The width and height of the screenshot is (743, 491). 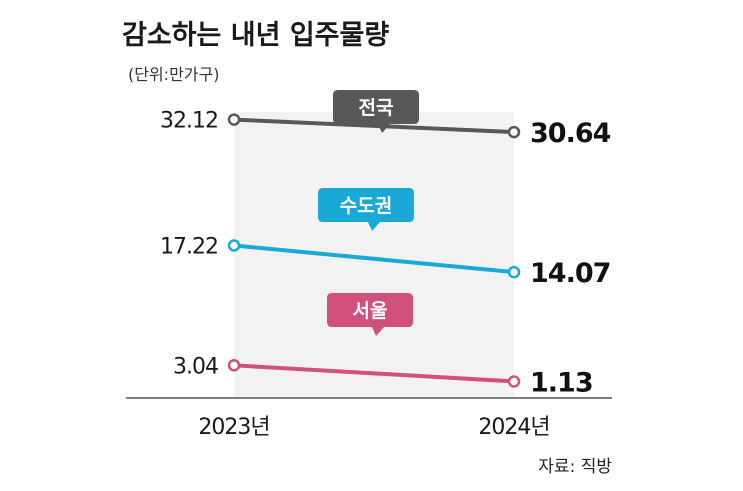 I want to click on series-tag-label: 서울, so click(x=370, y=311).